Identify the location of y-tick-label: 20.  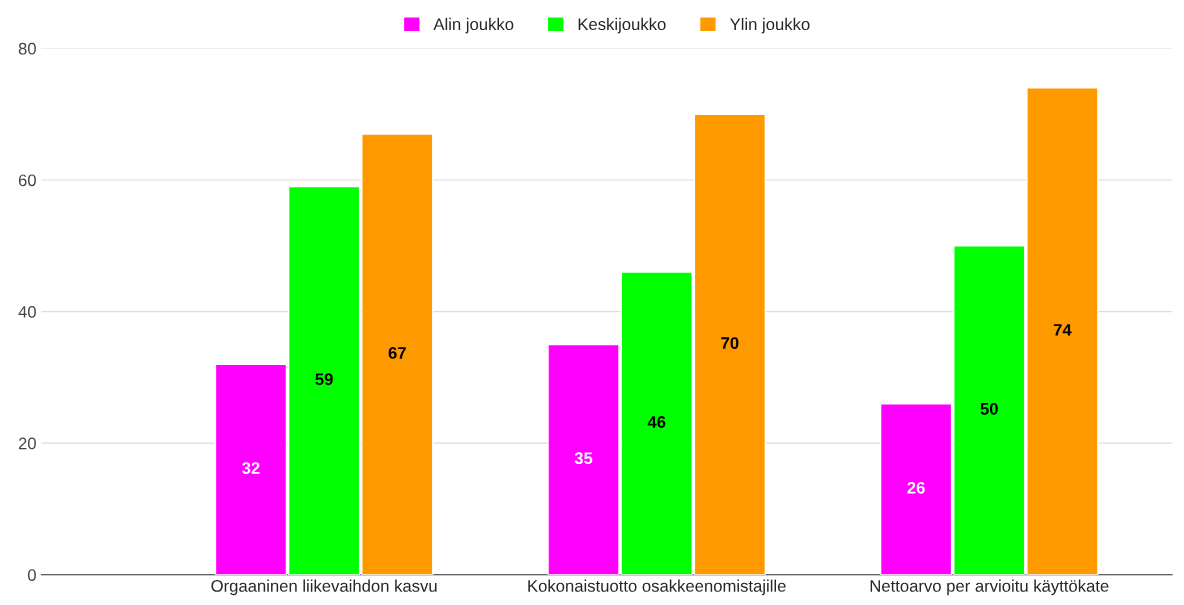
(27, 443).